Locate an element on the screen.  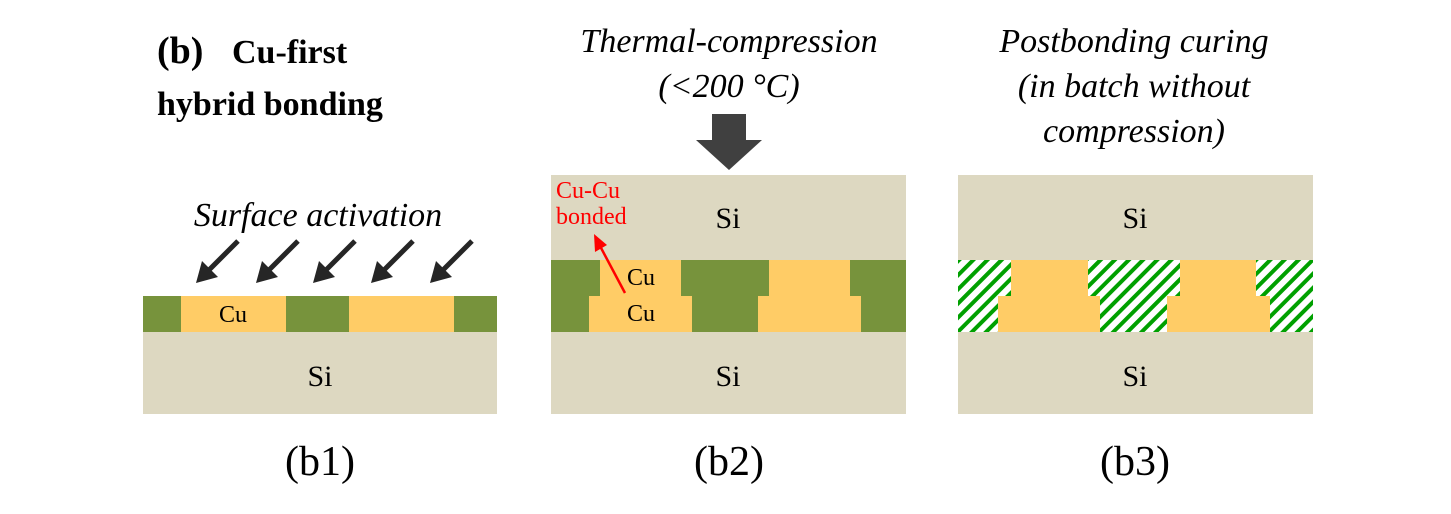
b2-top-silicon is located at coordinates (728, 217).